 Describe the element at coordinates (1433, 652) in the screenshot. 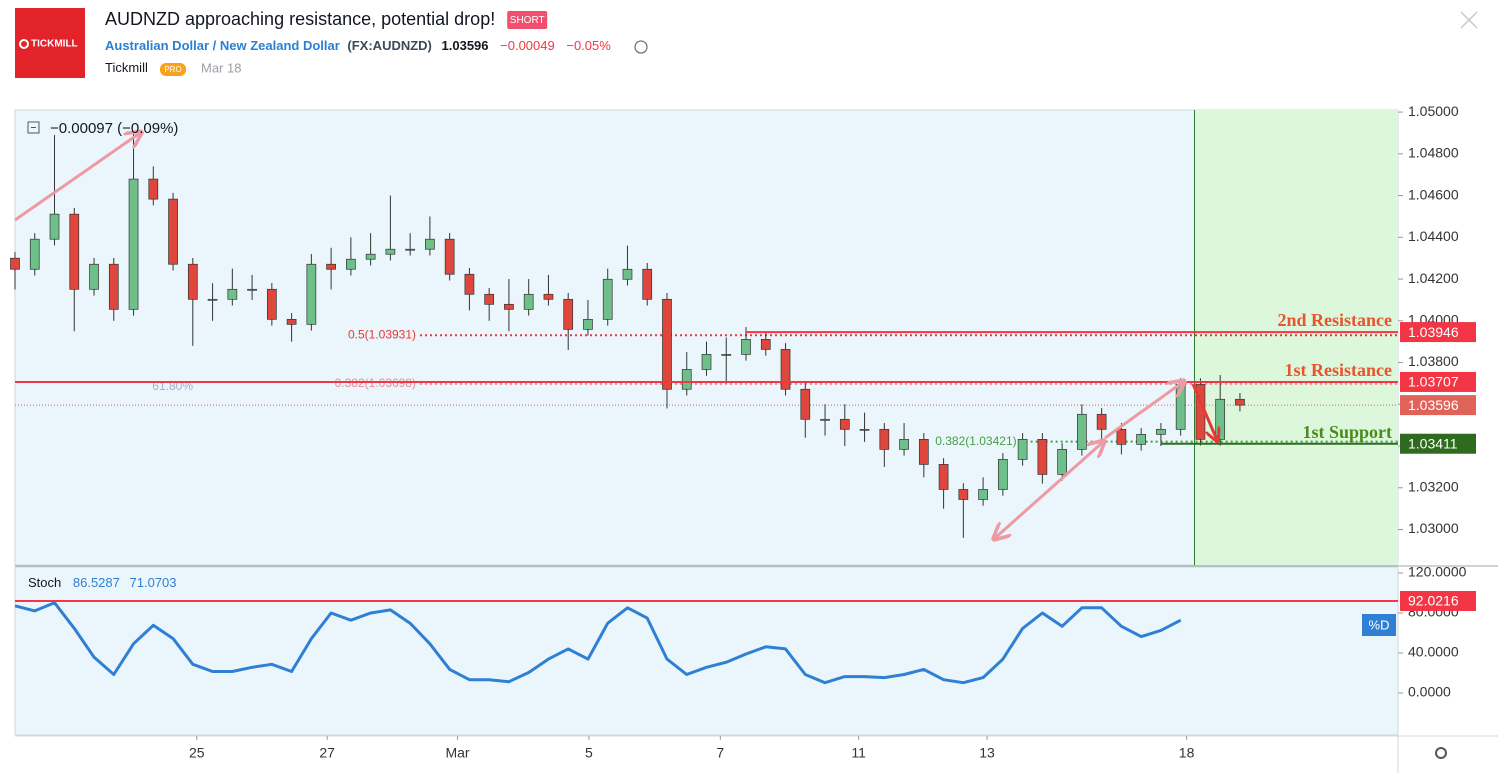

I see `y-tick-label: 40.0000` at that location.